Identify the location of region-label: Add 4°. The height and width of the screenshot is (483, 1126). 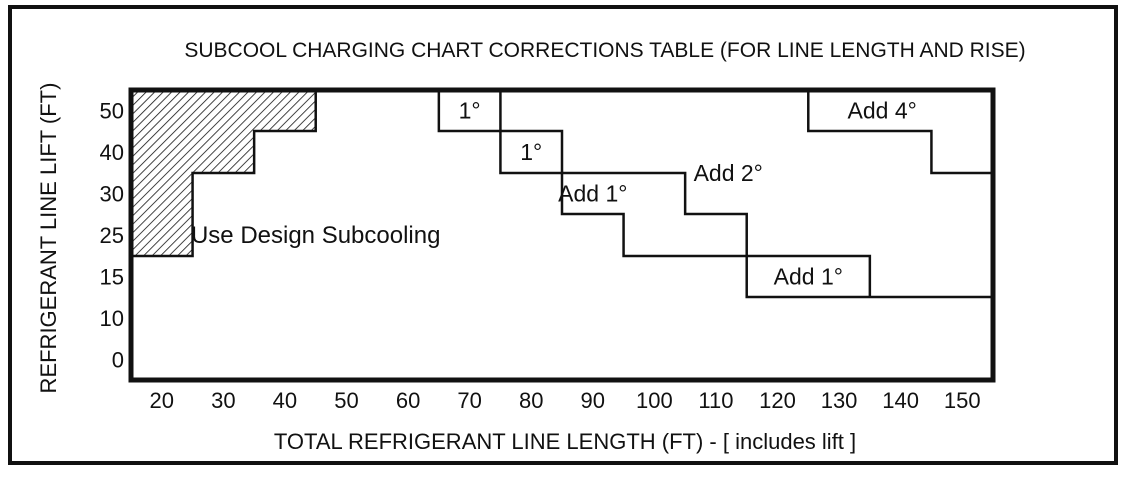
(882, 111).